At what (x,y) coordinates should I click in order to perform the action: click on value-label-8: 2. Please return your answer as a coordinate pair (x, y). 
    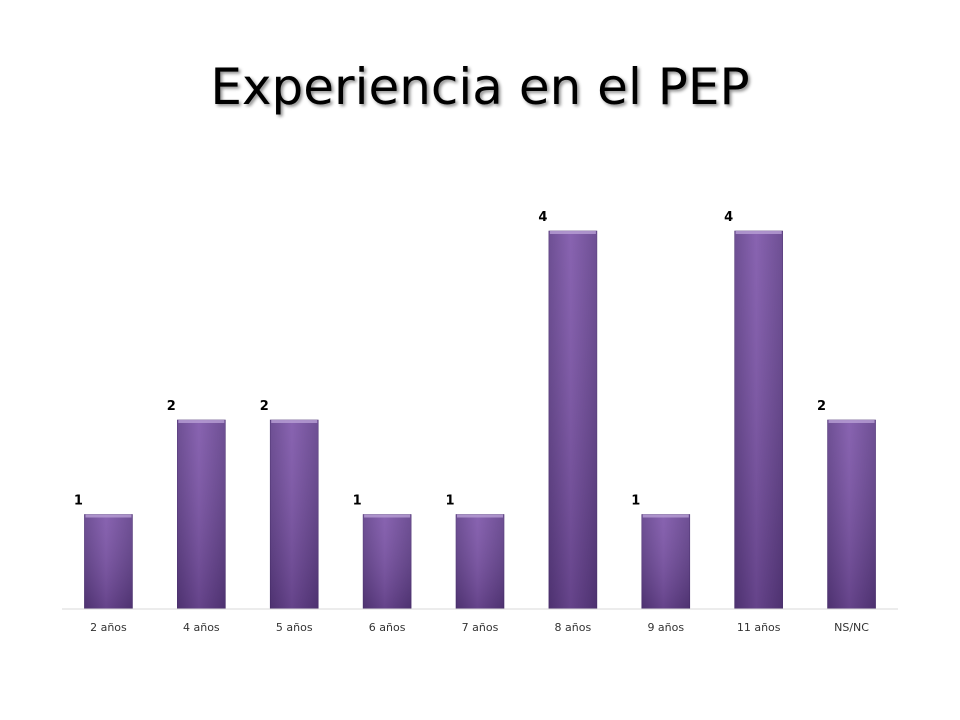
    Looking at the image, I should click on (821, 406).